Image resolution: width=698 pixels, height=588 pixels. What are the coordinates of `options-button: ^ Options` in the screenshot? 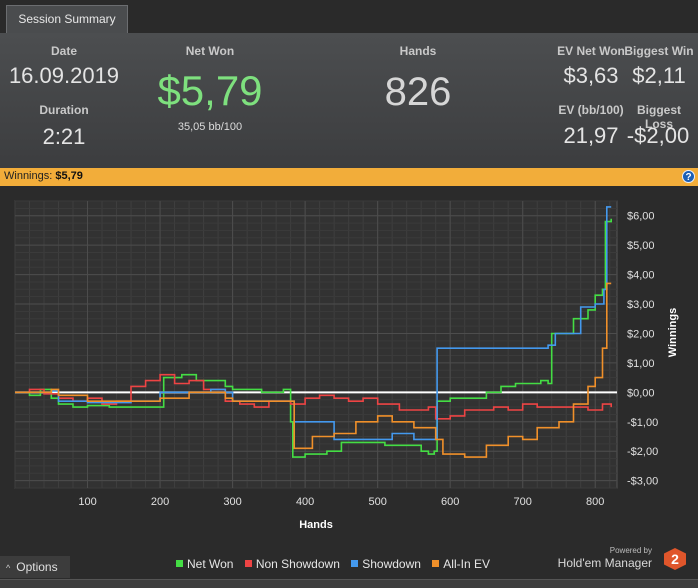 It's located at (35, 567).